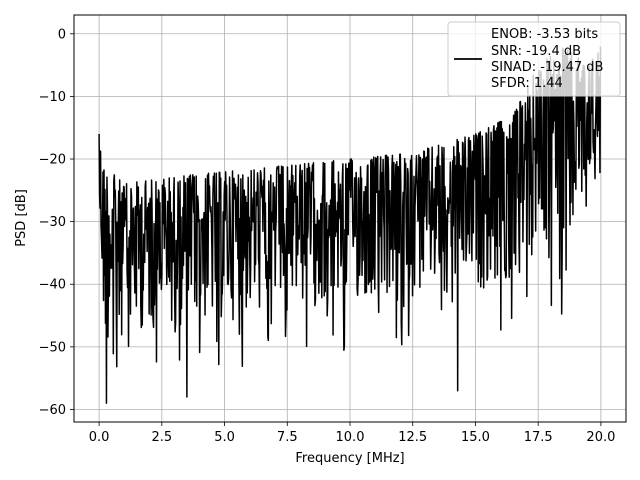  I want to click on y-tick-label: −50, so click(52, 347).